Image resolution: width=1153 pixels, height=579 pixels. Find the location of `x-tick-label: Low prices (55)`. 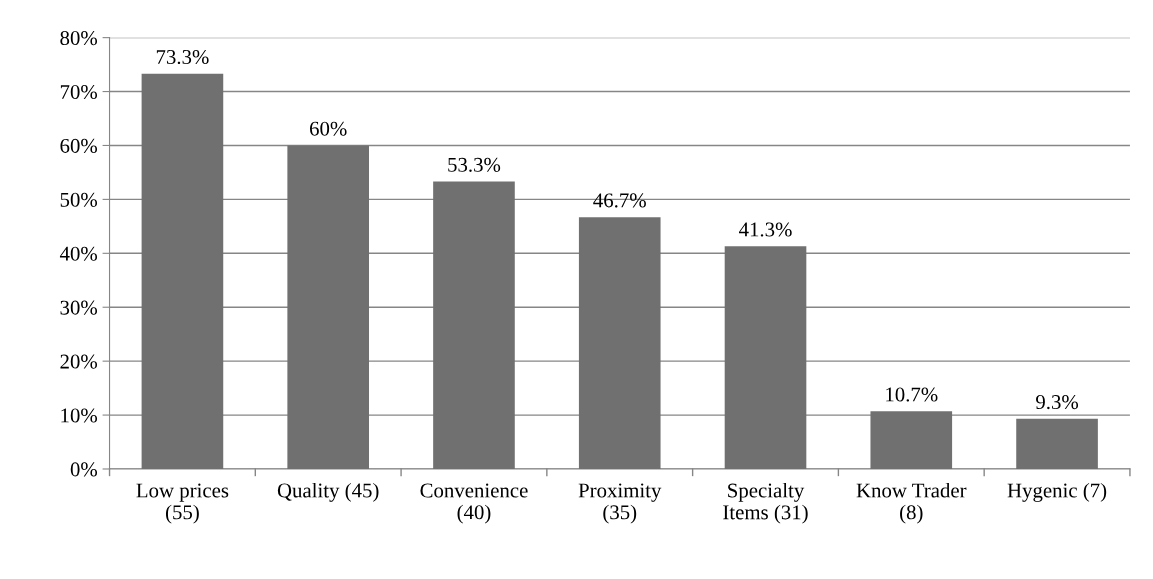

x-tick-label: Low prices (55) is located at coordinates (182, 503).